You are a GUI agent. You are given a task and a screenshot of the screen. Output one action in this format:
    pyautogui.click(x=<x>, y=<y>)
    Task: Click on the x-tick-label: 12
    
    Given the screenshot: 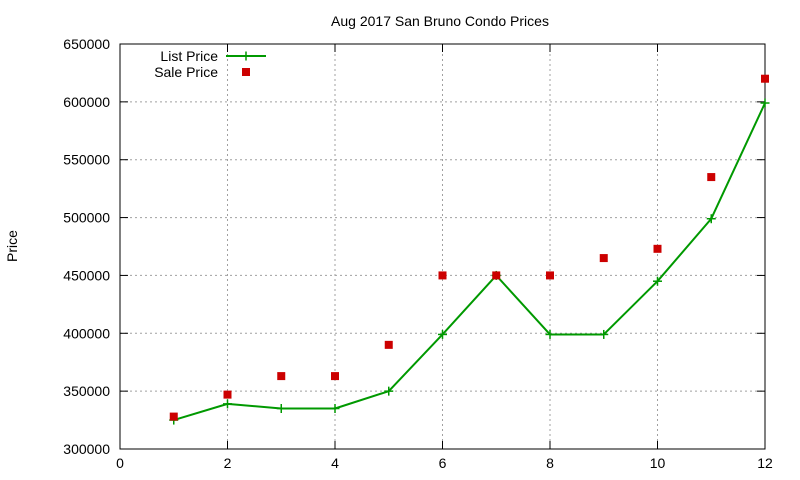 What is the action you would take?
    pyautogui.click(x=765, y=463)
    